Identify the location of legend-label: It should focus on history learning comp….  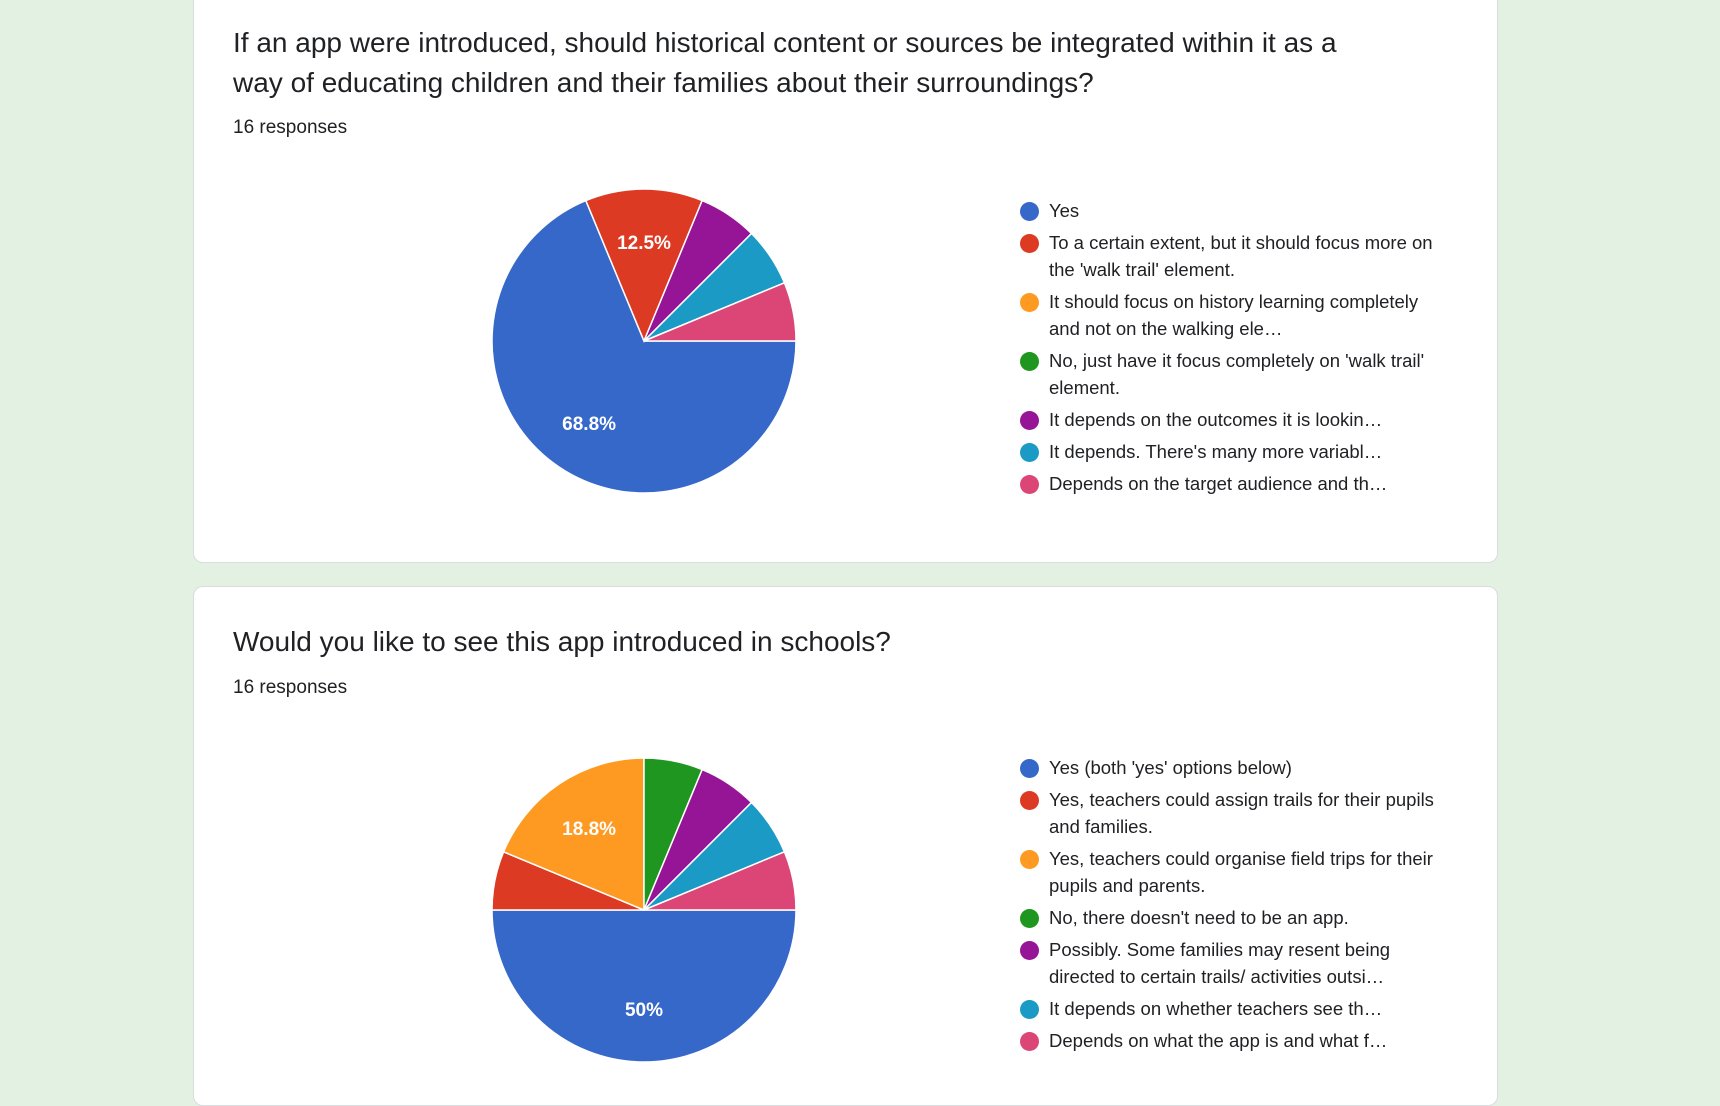
(1234, 315).